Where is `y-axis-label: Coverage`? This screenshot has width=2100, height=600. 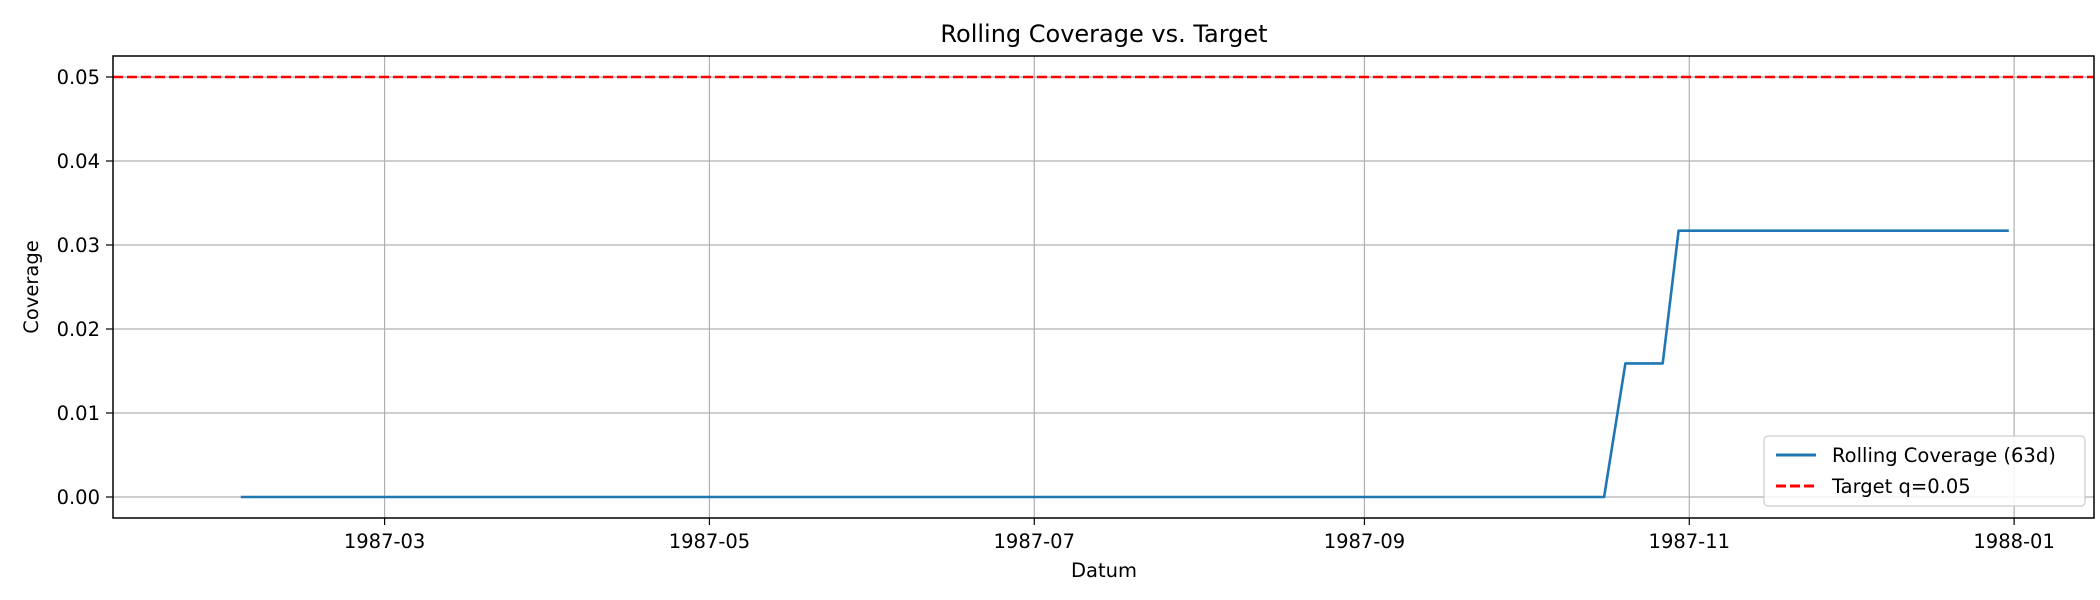
y-axis-label: Coverage is located at coordinates (31, 286).